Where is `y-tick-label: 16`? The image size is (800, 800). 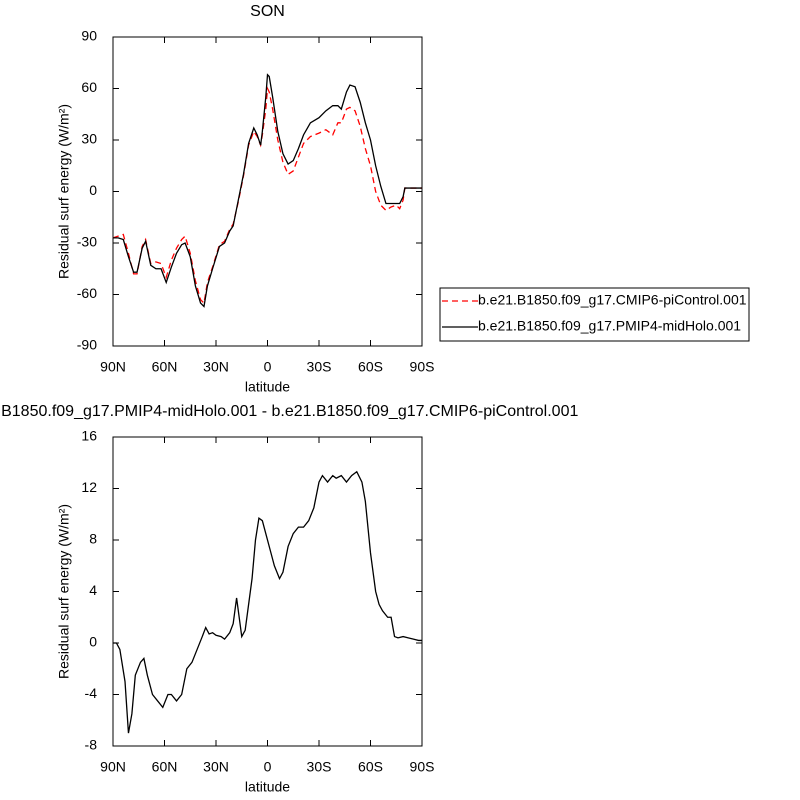
y-tick-label: 16 is located at coordinates (89, 436).